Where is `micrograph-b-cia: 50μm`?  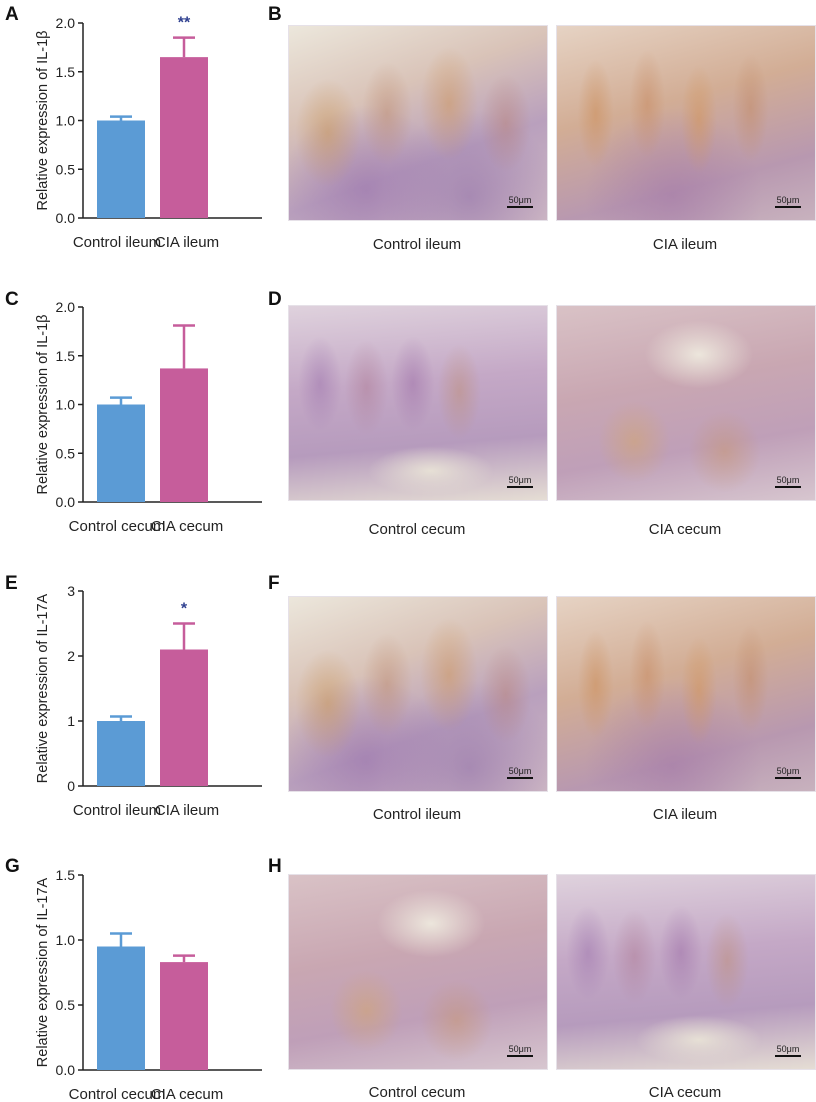
micrograph-b-cia: 50μm is located at coordinates (686, 123).